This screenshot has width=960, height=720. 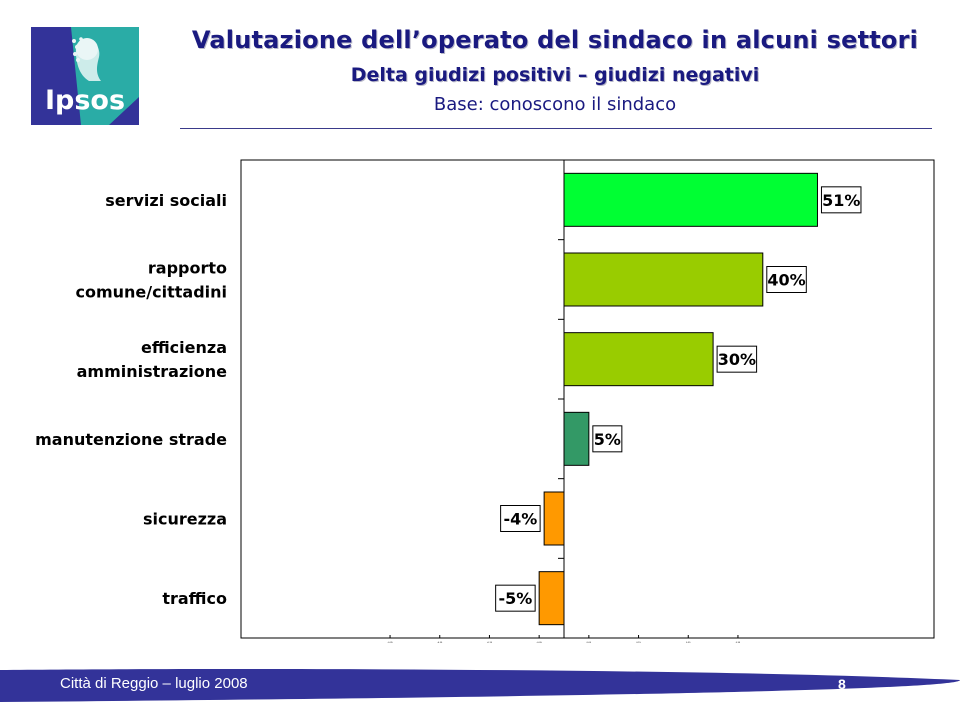 I want to click on base-note: Base: conoscono il sindaco, so click(x=555, y=104).